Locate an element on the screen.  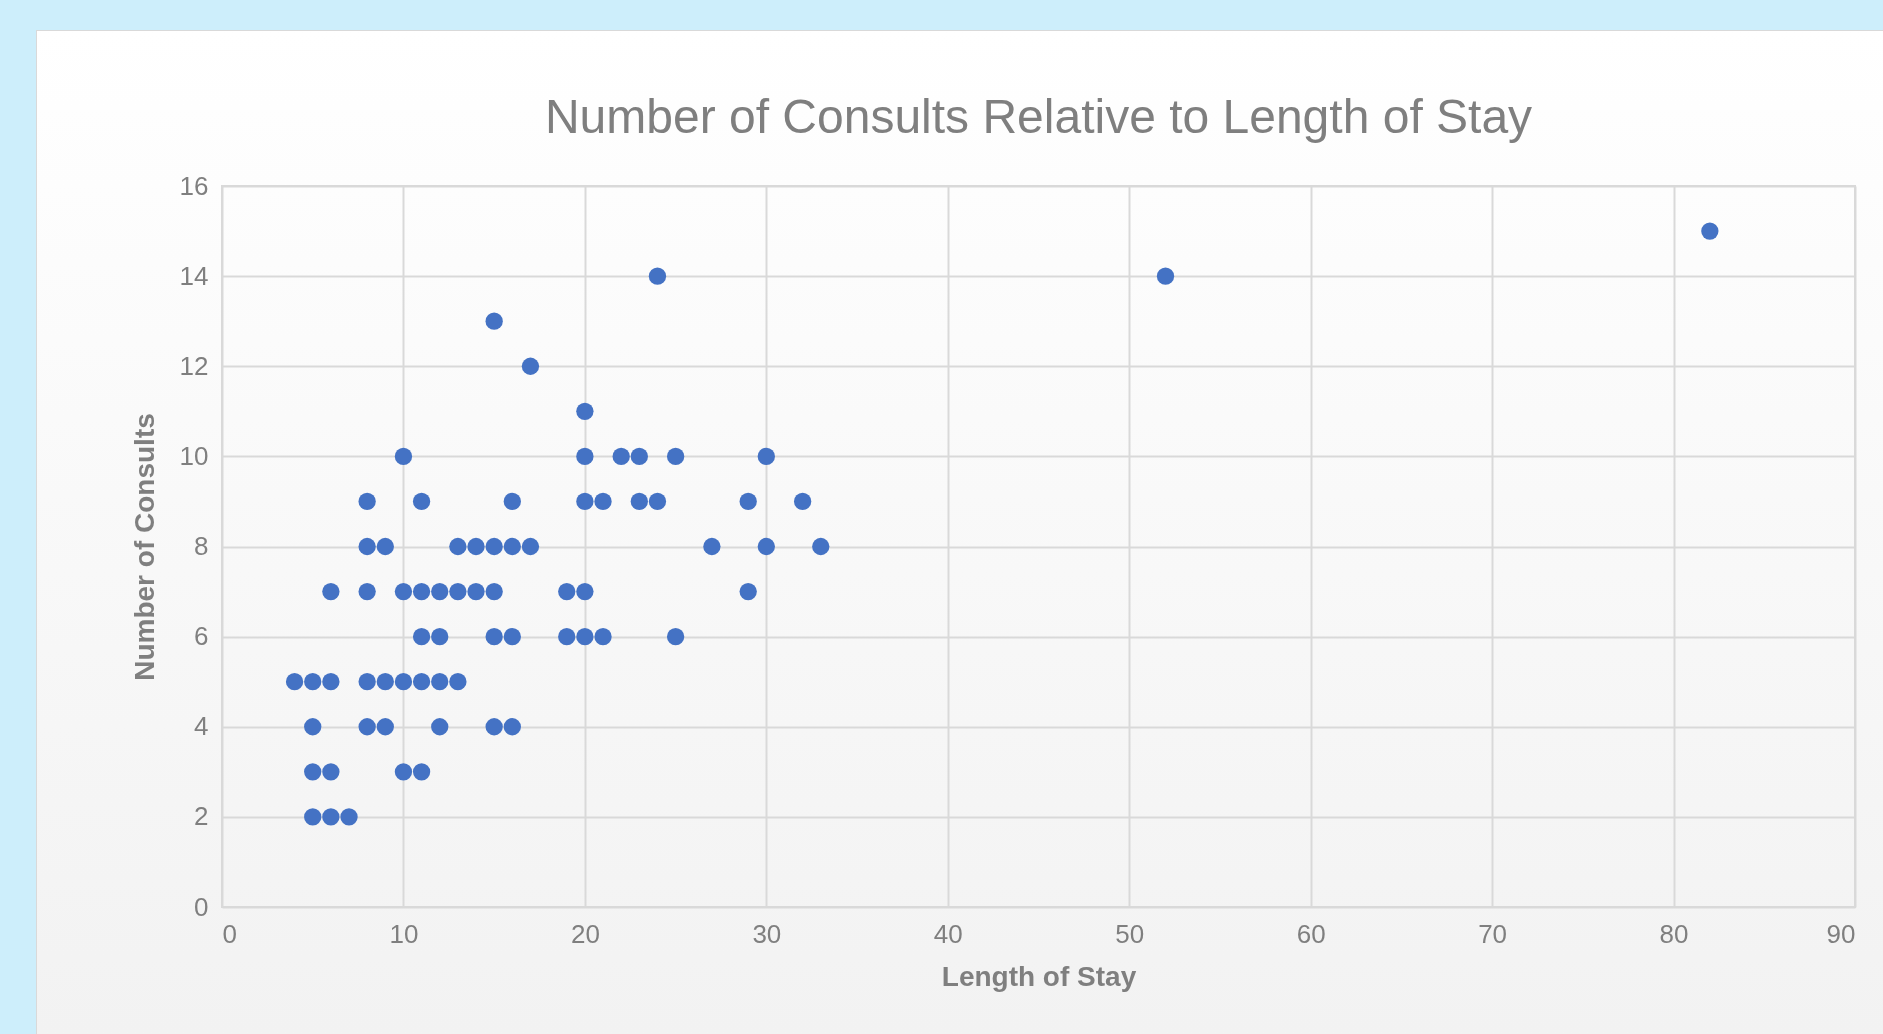
chart-title: Number of Consults Relative to Length of Stay is located at coordinates (1038, 116).